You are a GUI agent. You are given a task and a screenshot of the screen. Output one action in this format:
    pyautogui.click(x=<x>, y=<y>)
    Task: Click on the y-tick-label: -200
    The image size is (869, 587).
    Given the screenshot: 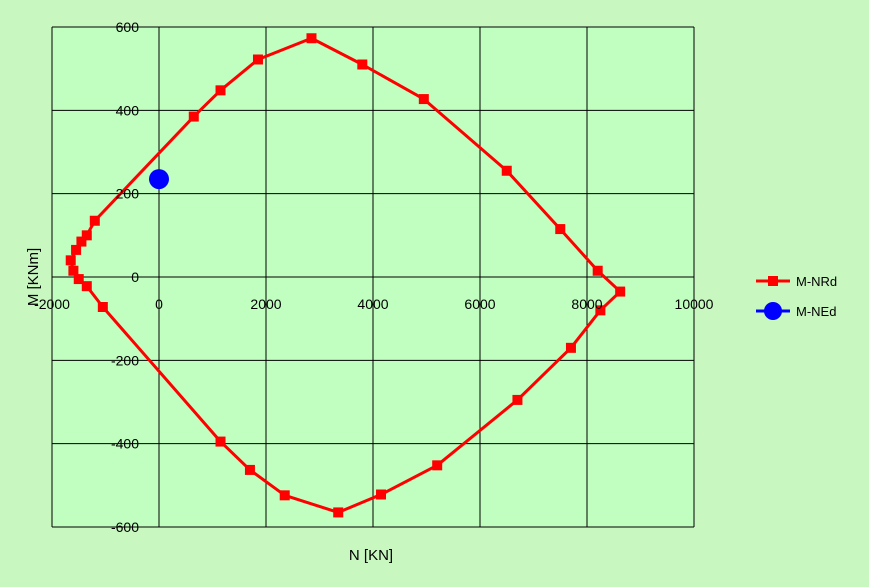 What is the action you would take?
    pyautogui.click(x=125, y=360)
    